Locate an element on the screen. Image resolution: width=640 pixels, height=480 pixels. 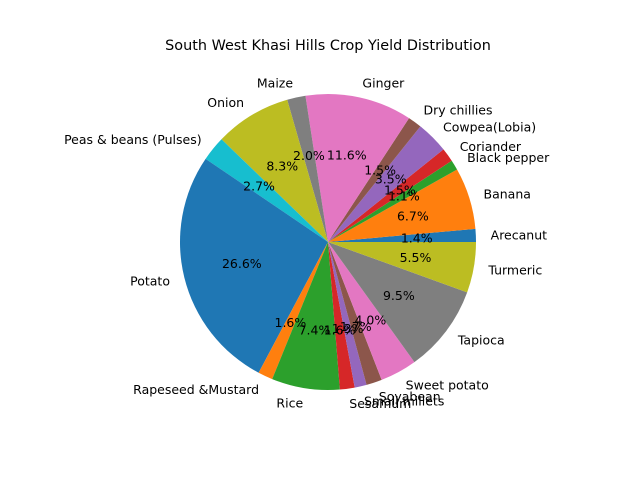
slice-percent-banana: 6.7% is located at coordinates (413, 215).